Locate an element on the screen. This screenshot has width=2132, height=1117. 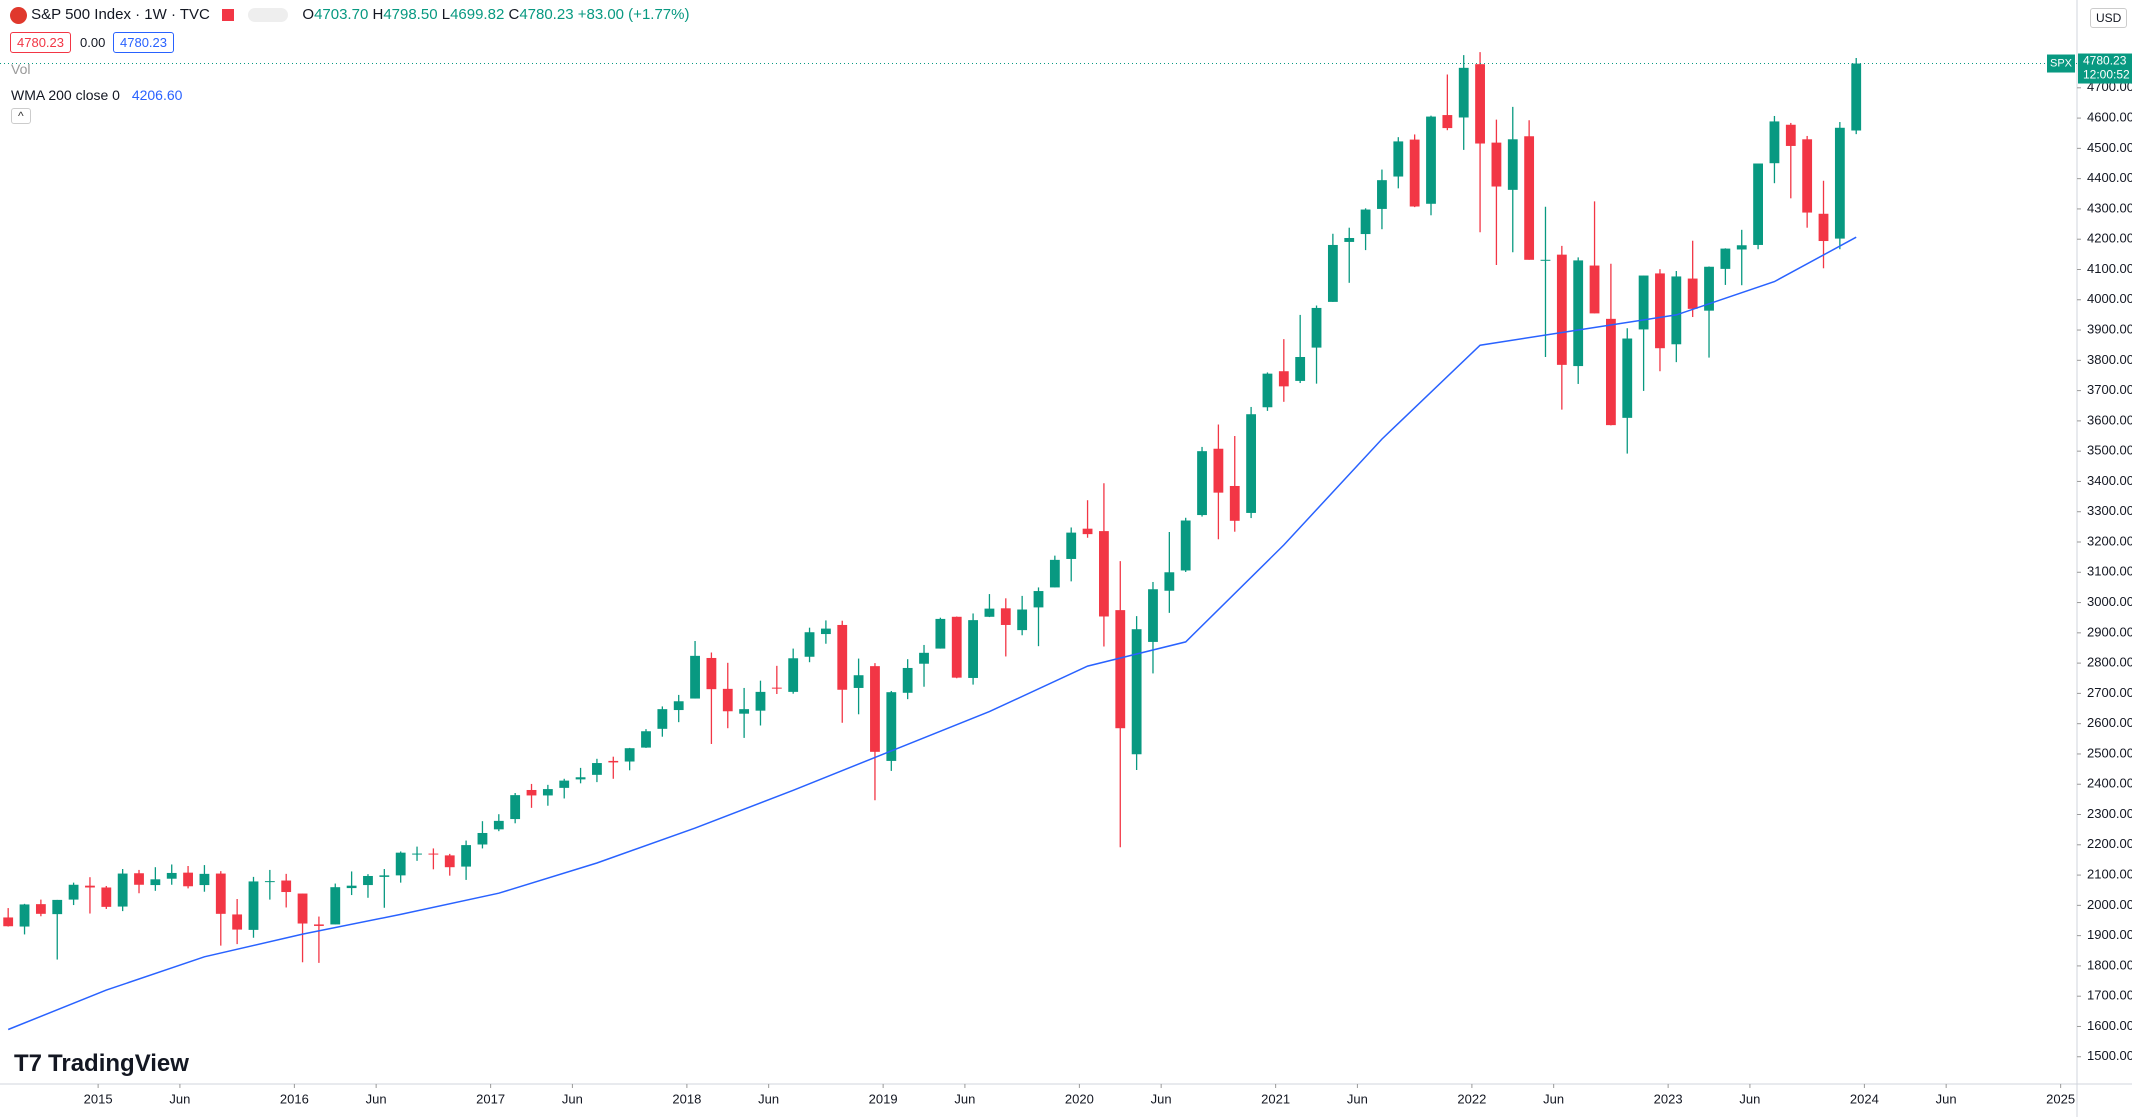
flag is located at coordinates (228, 15).